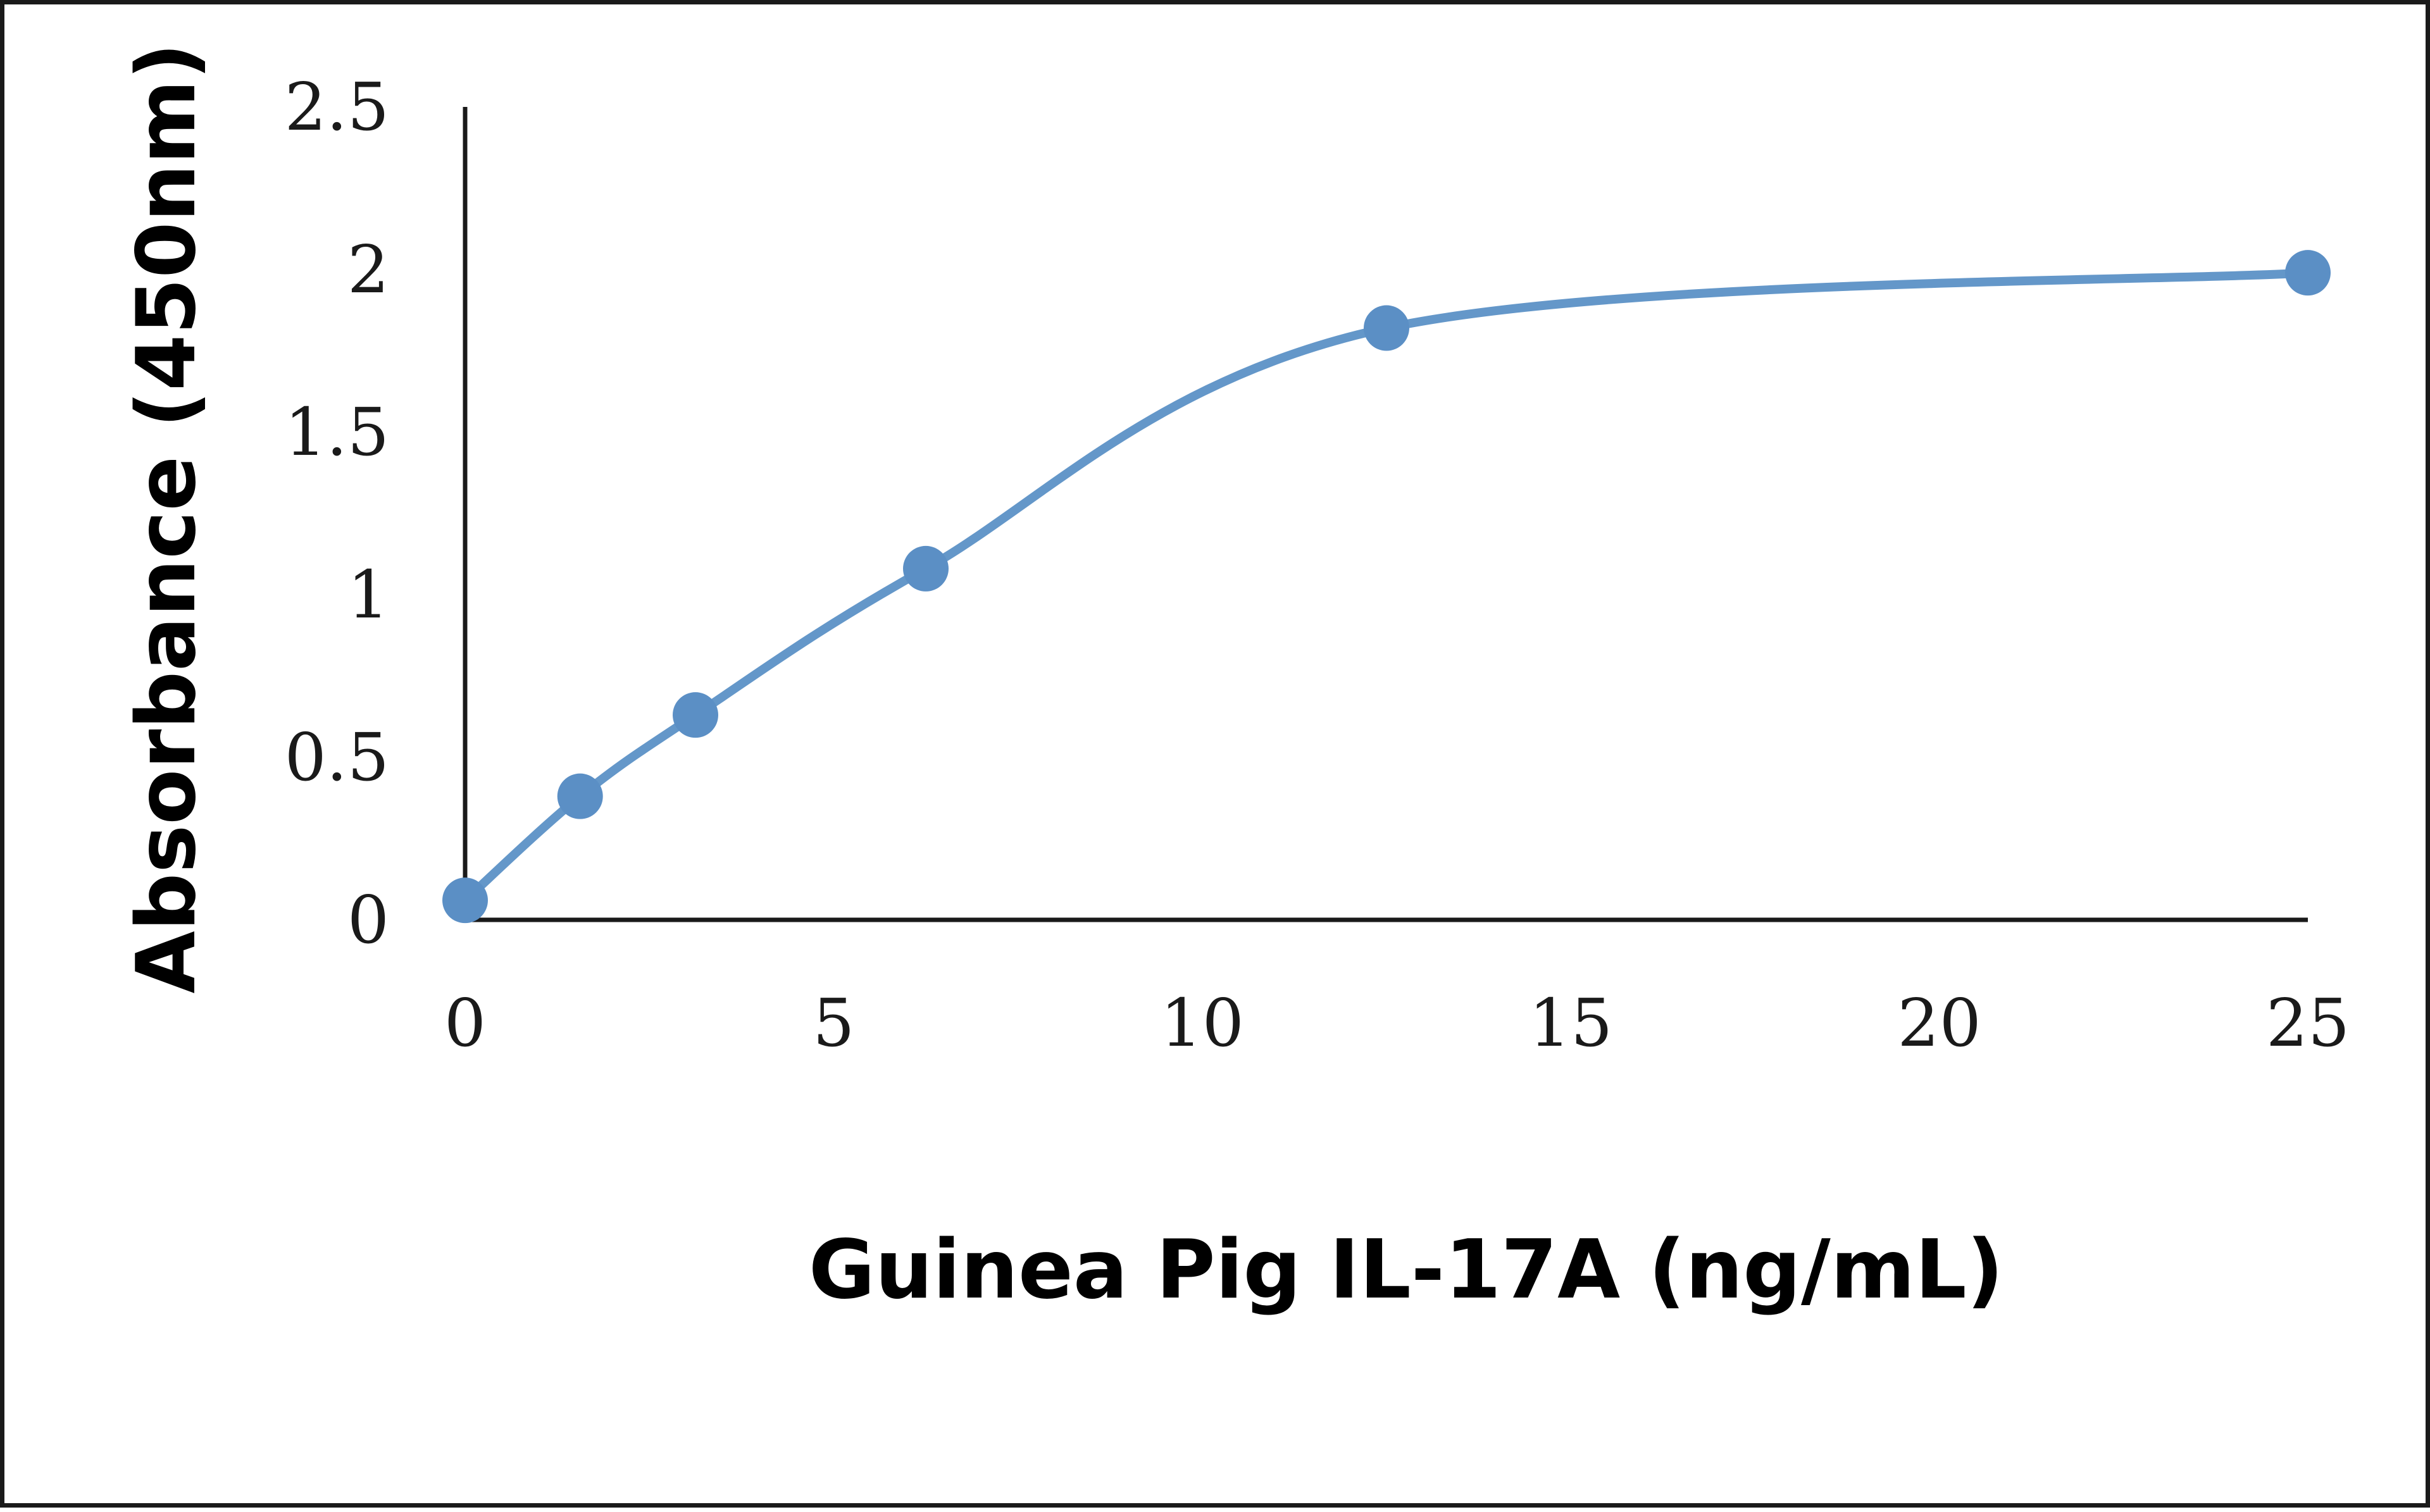 The image size is (2430, 1512). Describe the element at coordinates (337, 758) in the screenshot. I see `y-tick-label: 0.5` at that location.